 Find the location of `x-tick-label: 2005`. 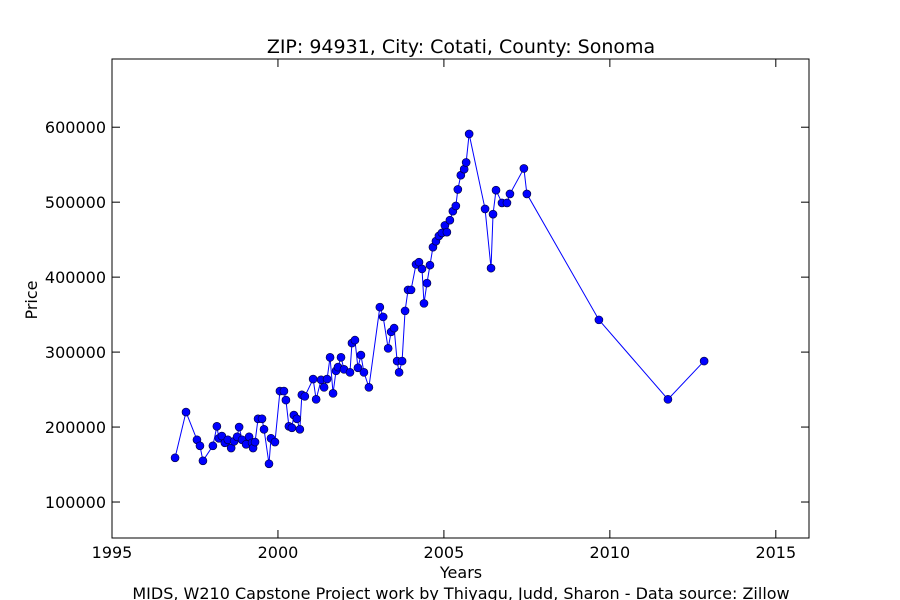

x-tick-label: 2005 is located at coordinates (444, 552).